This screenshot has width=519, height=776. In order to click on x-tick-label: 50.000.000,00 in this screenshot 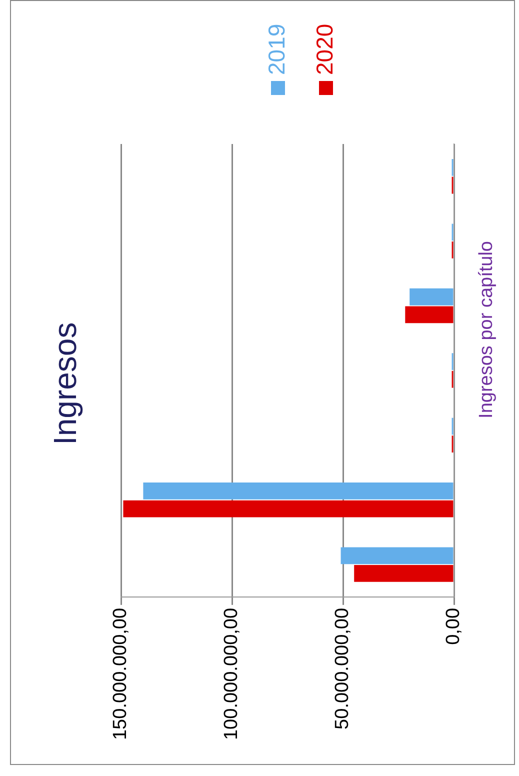, I will do `click(343, 669)`.